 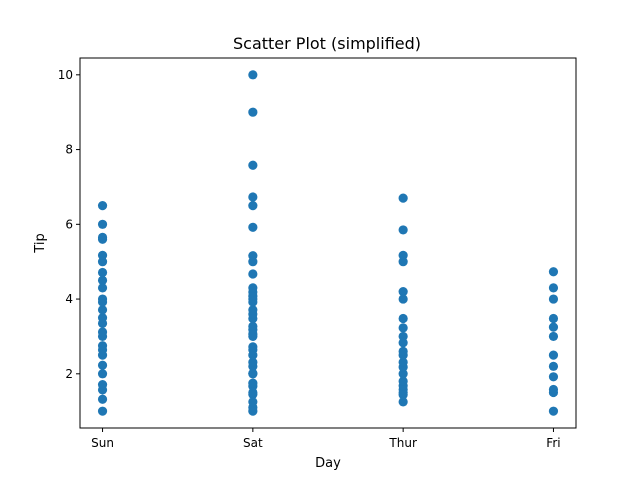 What do you see at coordinates (553, 443) in the screenshot?
I see `x-tick-label: Fri` at bounding box center [553, 443].